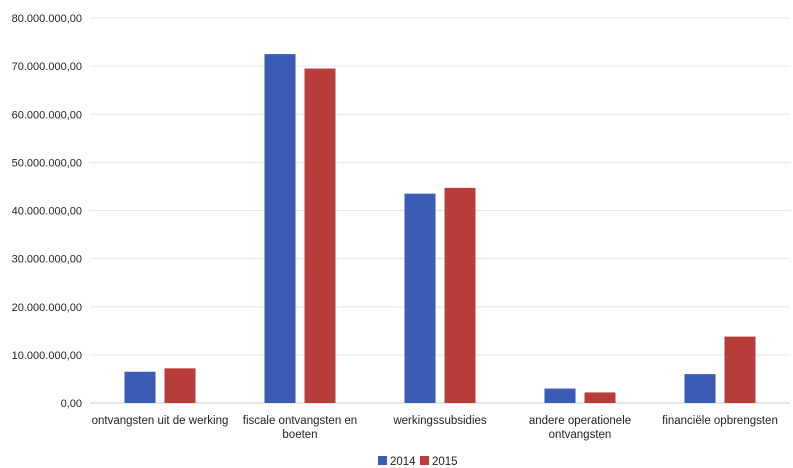 Image resolution: width=793 pixels, height=468 pixels. Describe the element at coordinates (439, 421) in the screenshot. I see `category-label: werkingssubsidies` at that location.